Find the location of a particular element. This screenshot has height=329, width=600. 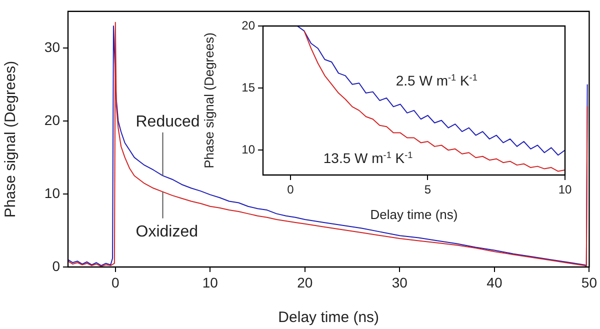

y-tick-label: 15 is located at coordinates (249, 87).